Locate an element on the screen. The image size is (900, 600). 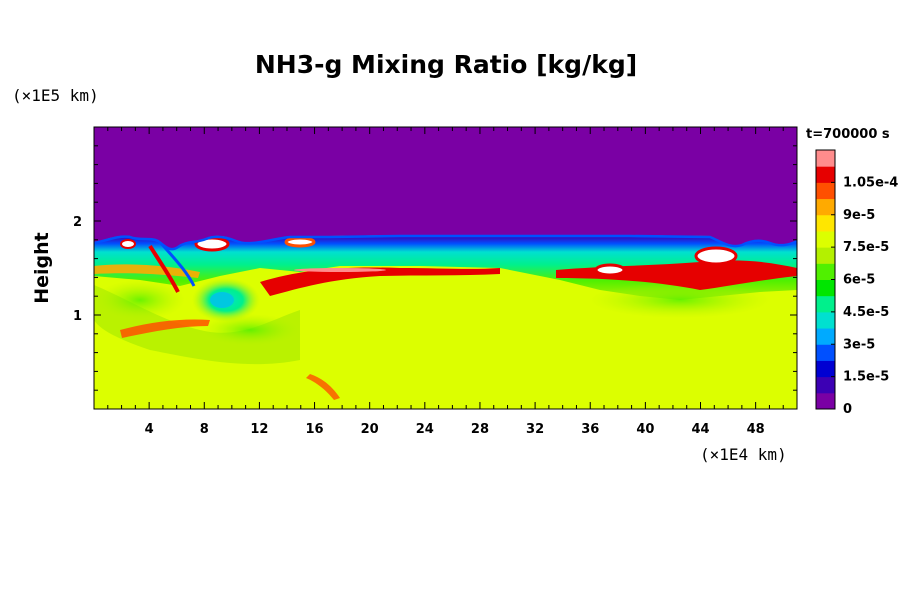
heatmap-red-layer is located at coordinates (380, 281).